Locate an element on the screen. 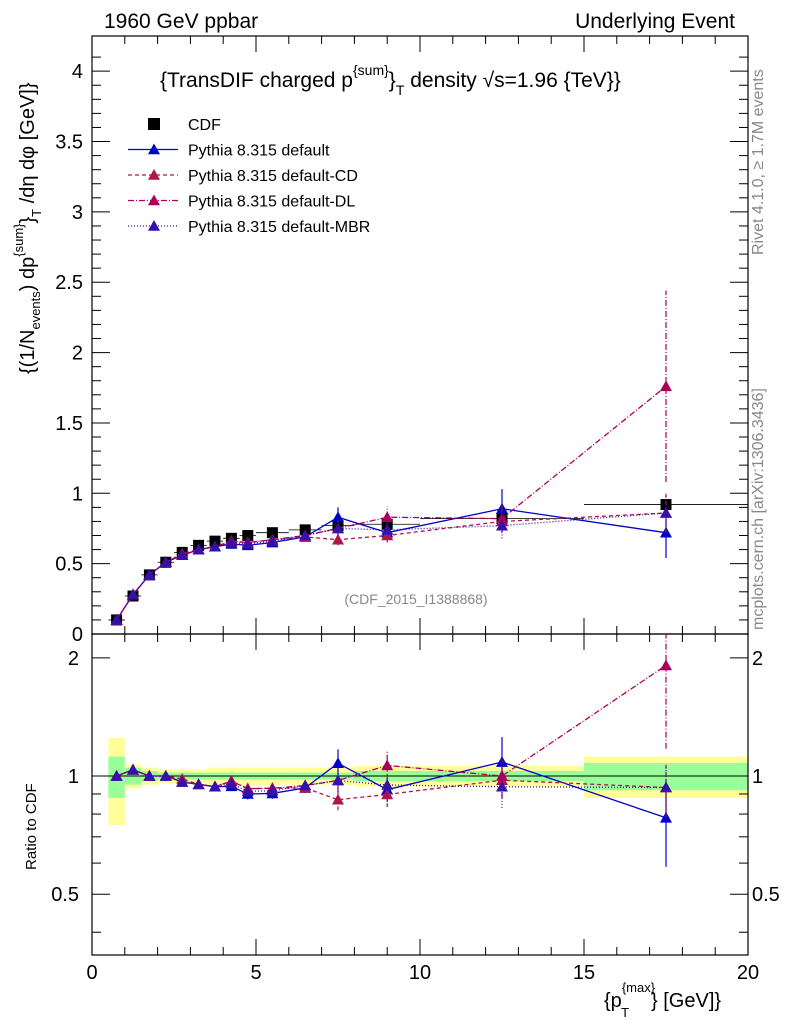  y-axis-label: {(1/Nevents) dp{sum}}T /dη dφ [GeV]} is located at coordinates (27, 228).